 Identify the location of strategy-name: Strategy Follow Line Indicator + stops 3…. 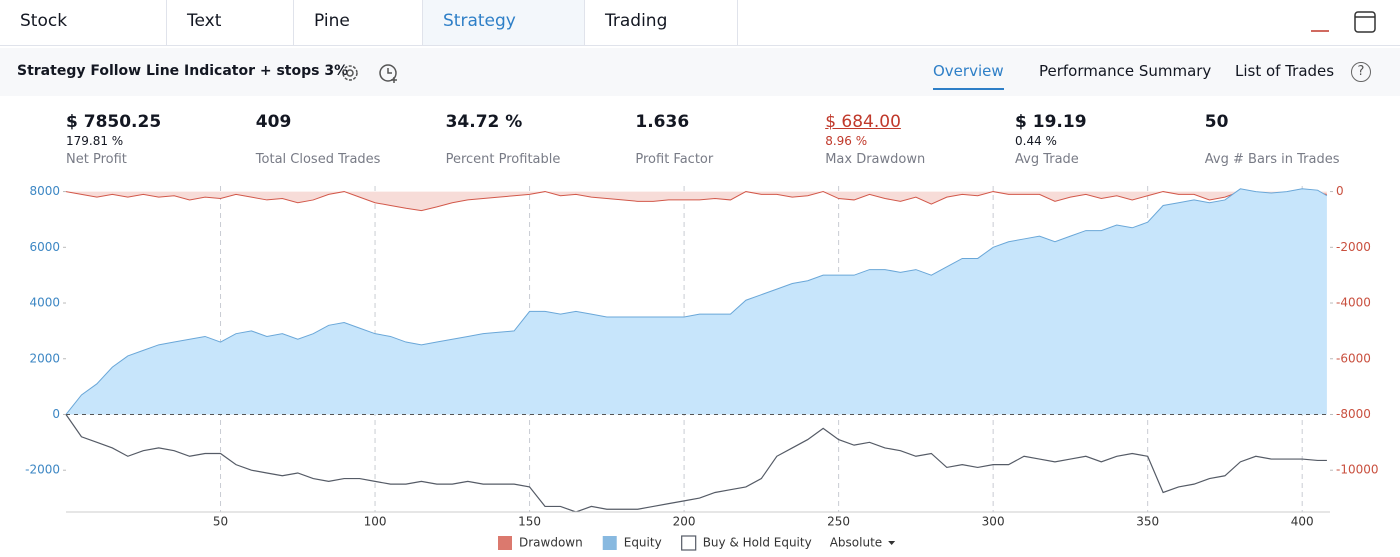
(183, 71).